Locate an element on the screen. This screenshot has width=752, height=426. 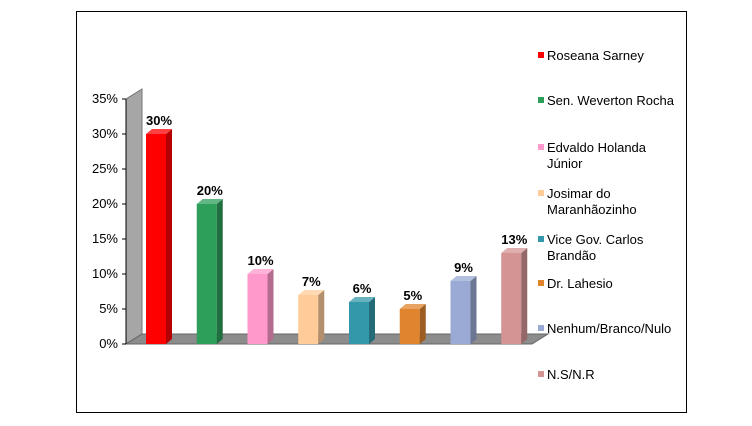
data-label: 9% is located at coordinates (463, 267).